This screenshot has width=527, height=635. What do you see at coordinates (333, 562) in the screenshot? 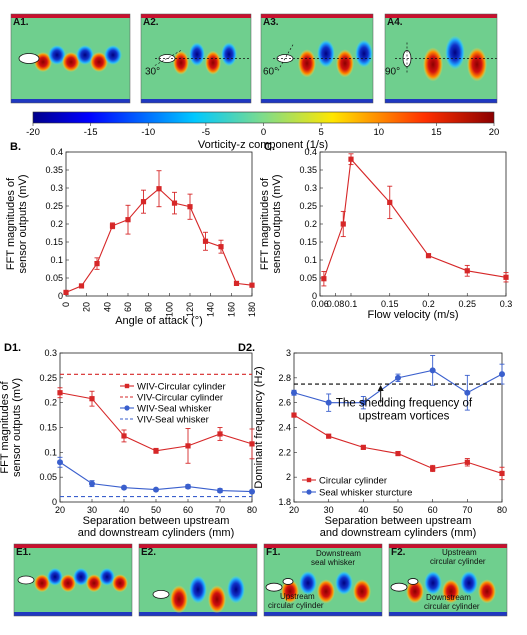
I see `flow-annotation: seal whisker` at bounding box center [333, 562].